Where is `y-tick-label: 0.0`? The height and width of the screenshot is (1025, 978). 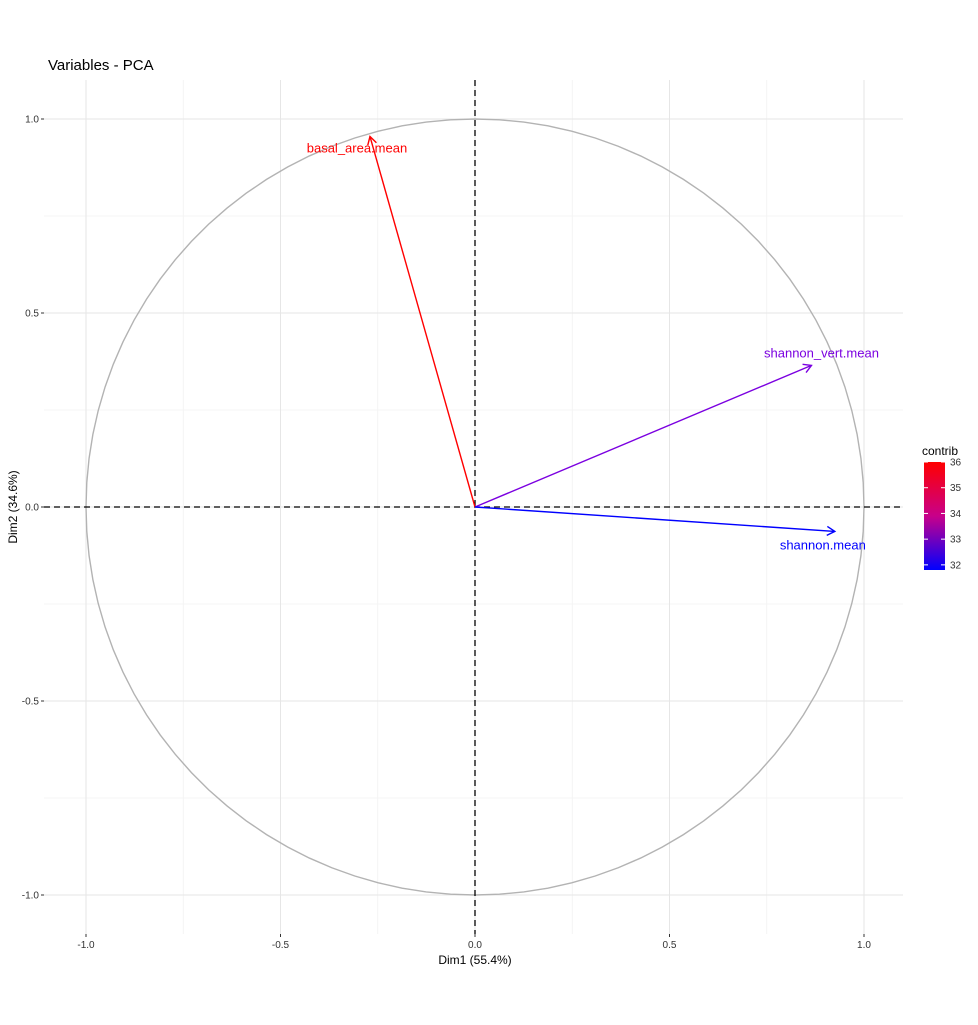 y-tick-label: 0.0 is located at coordinates (32, 508).